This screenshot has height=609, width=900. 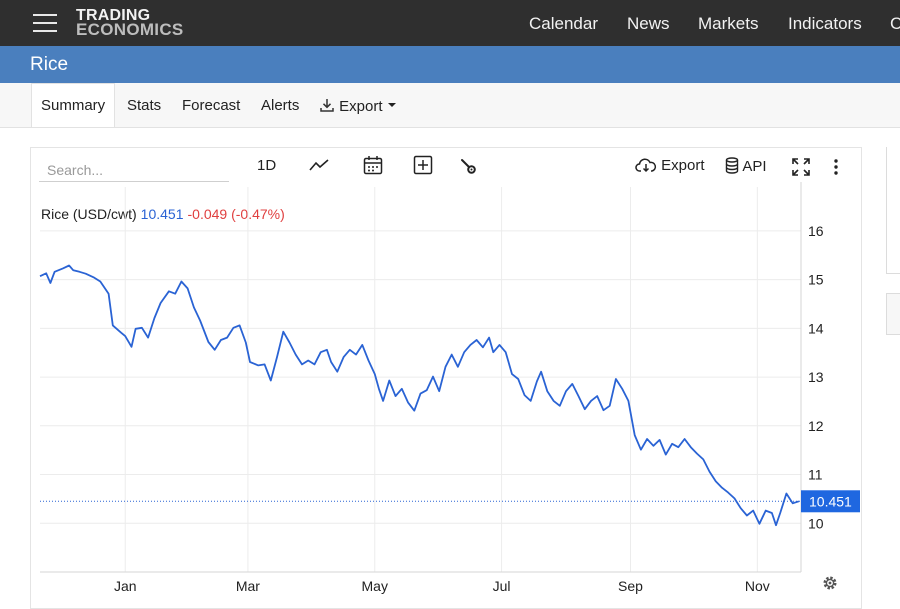 I want to click on nav-more-truncated: C, so click(x=895, y=24).